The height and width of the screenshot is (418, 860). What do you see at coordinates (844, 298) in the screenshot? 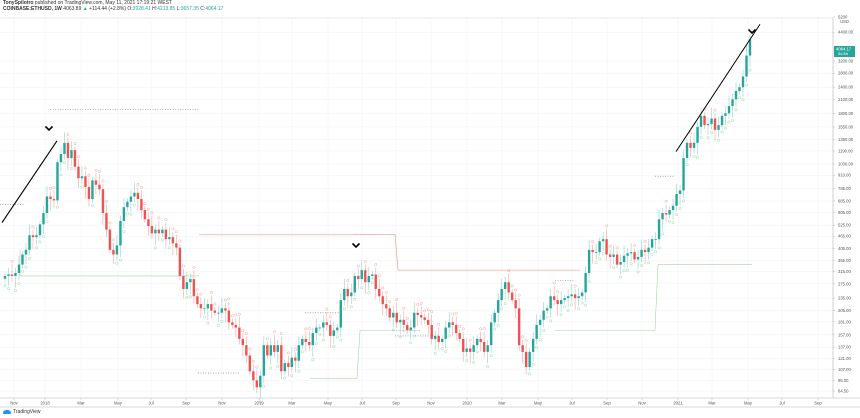
I see `price-tick: 235.00` at bounding box center [844, 298].